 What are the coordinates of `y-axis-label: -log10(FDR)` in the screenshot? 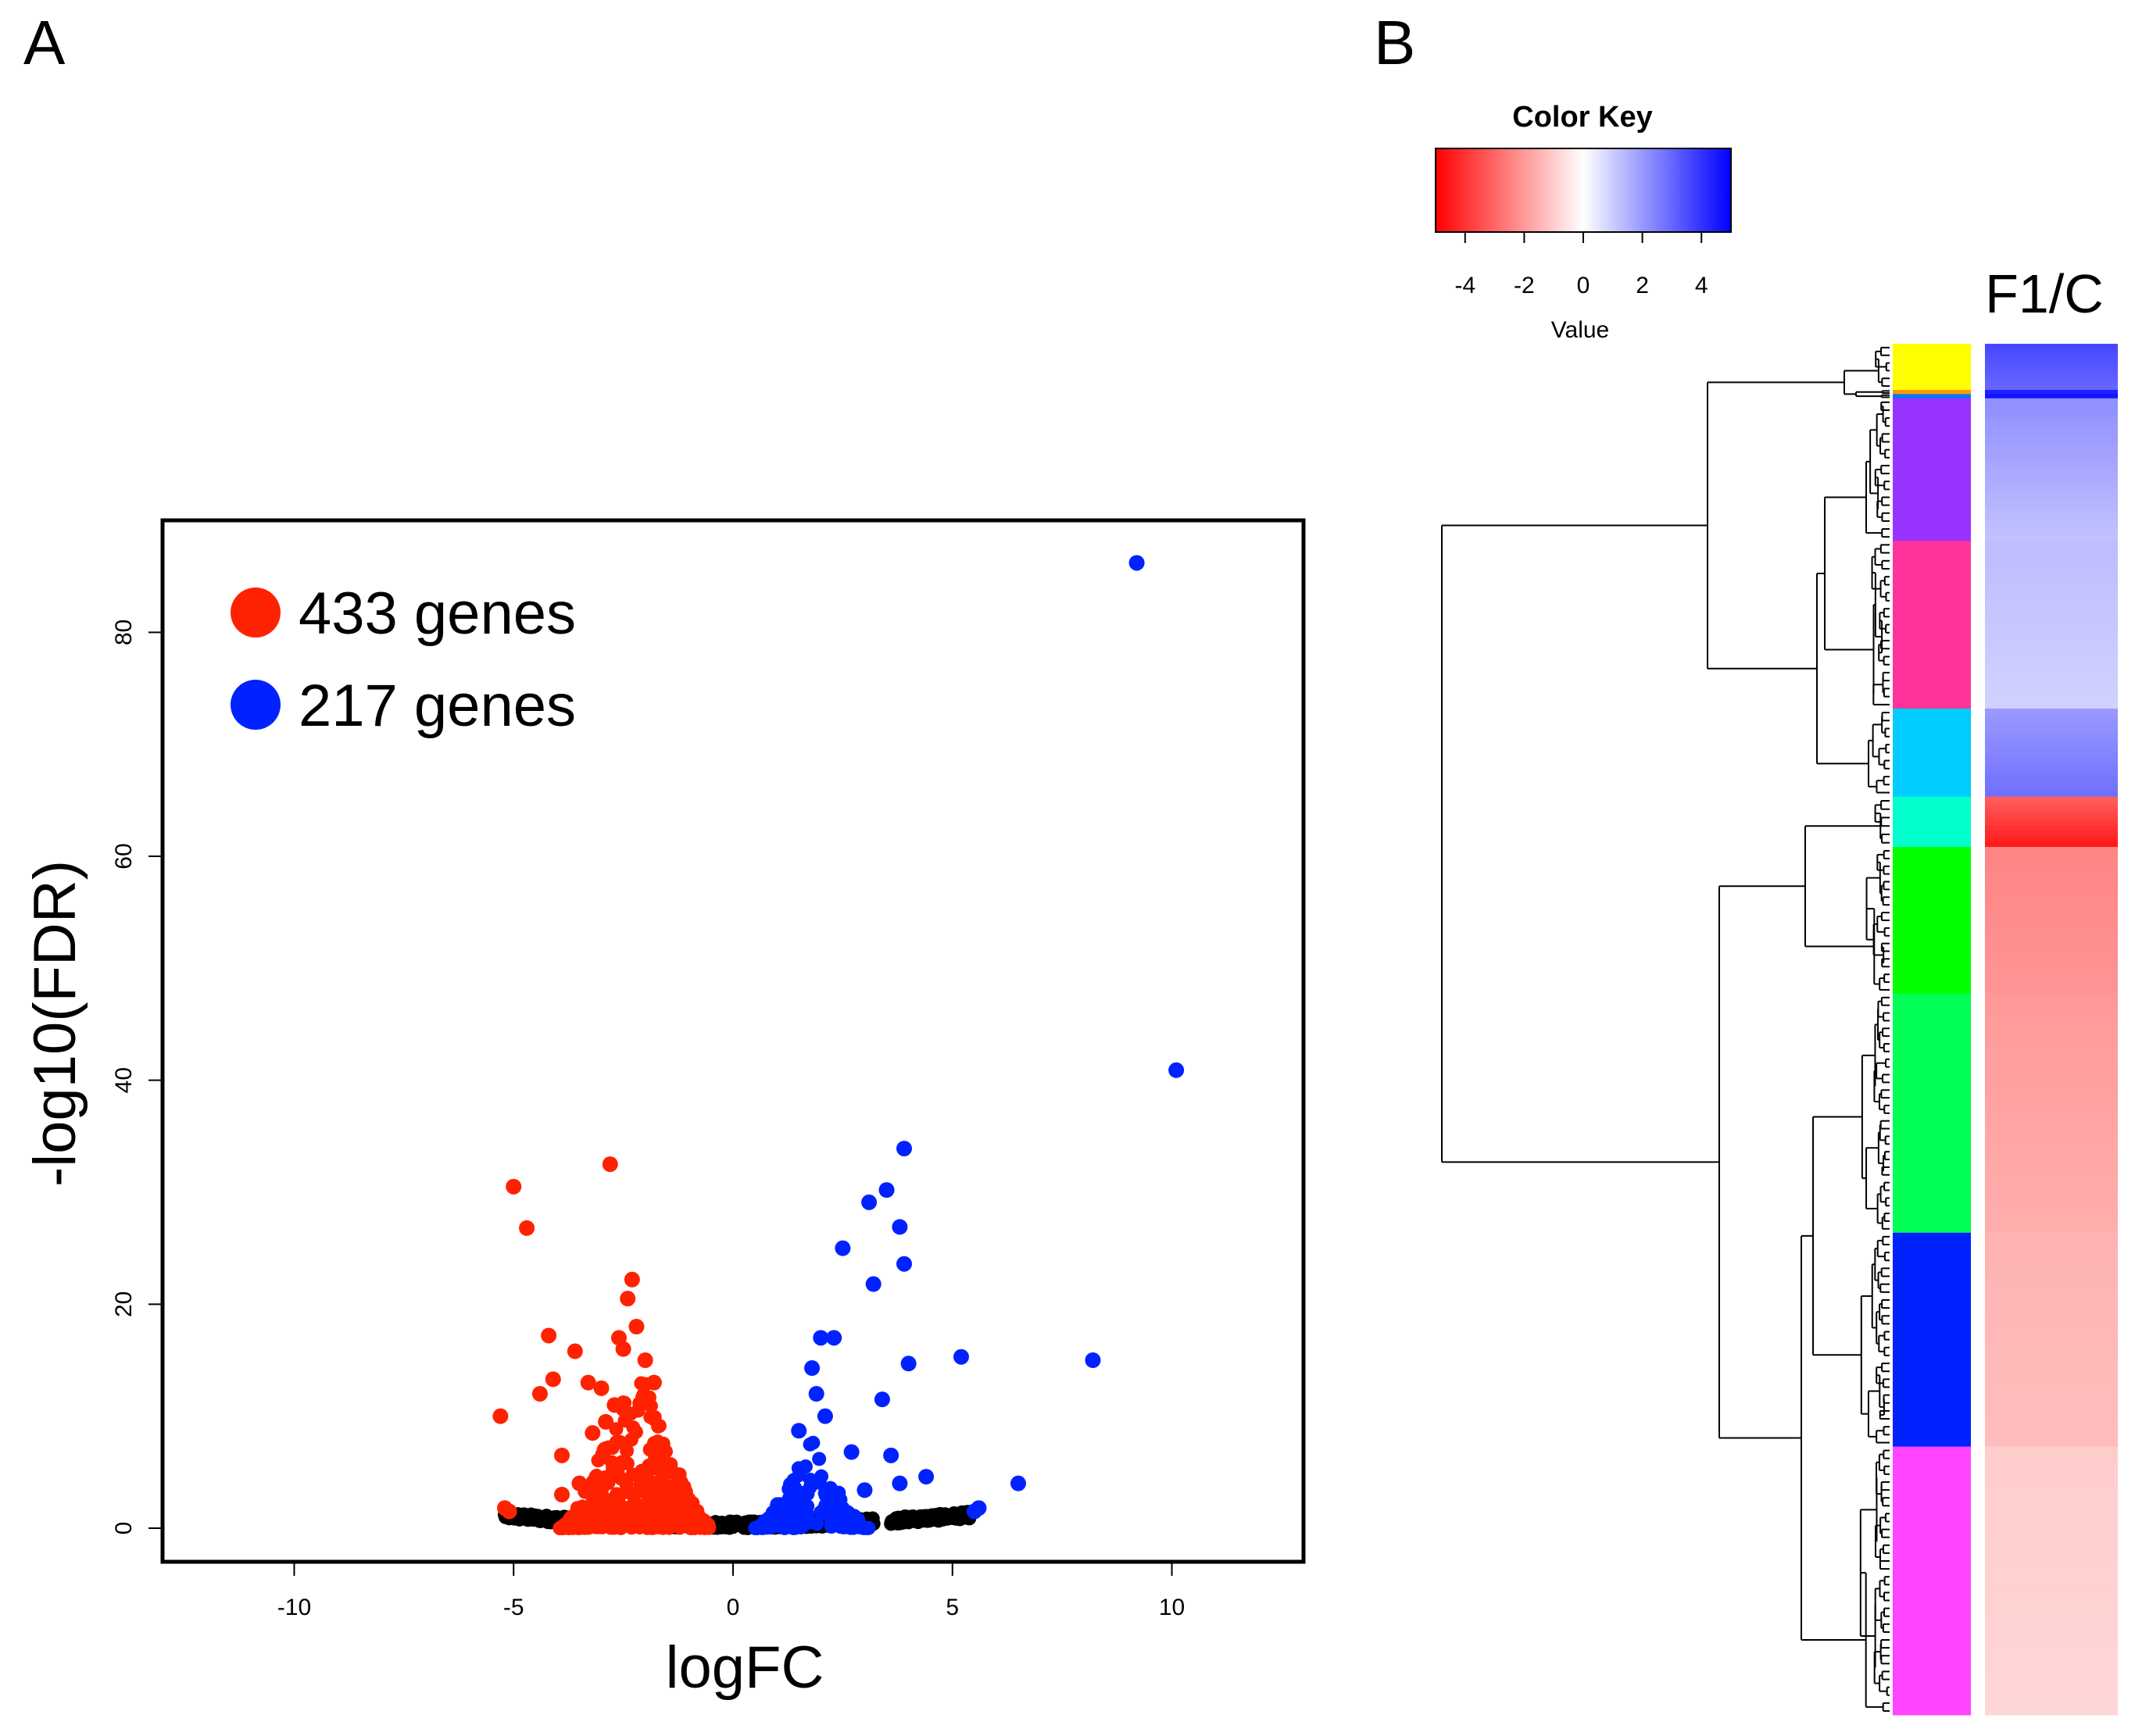 It's located at (55, 1024).